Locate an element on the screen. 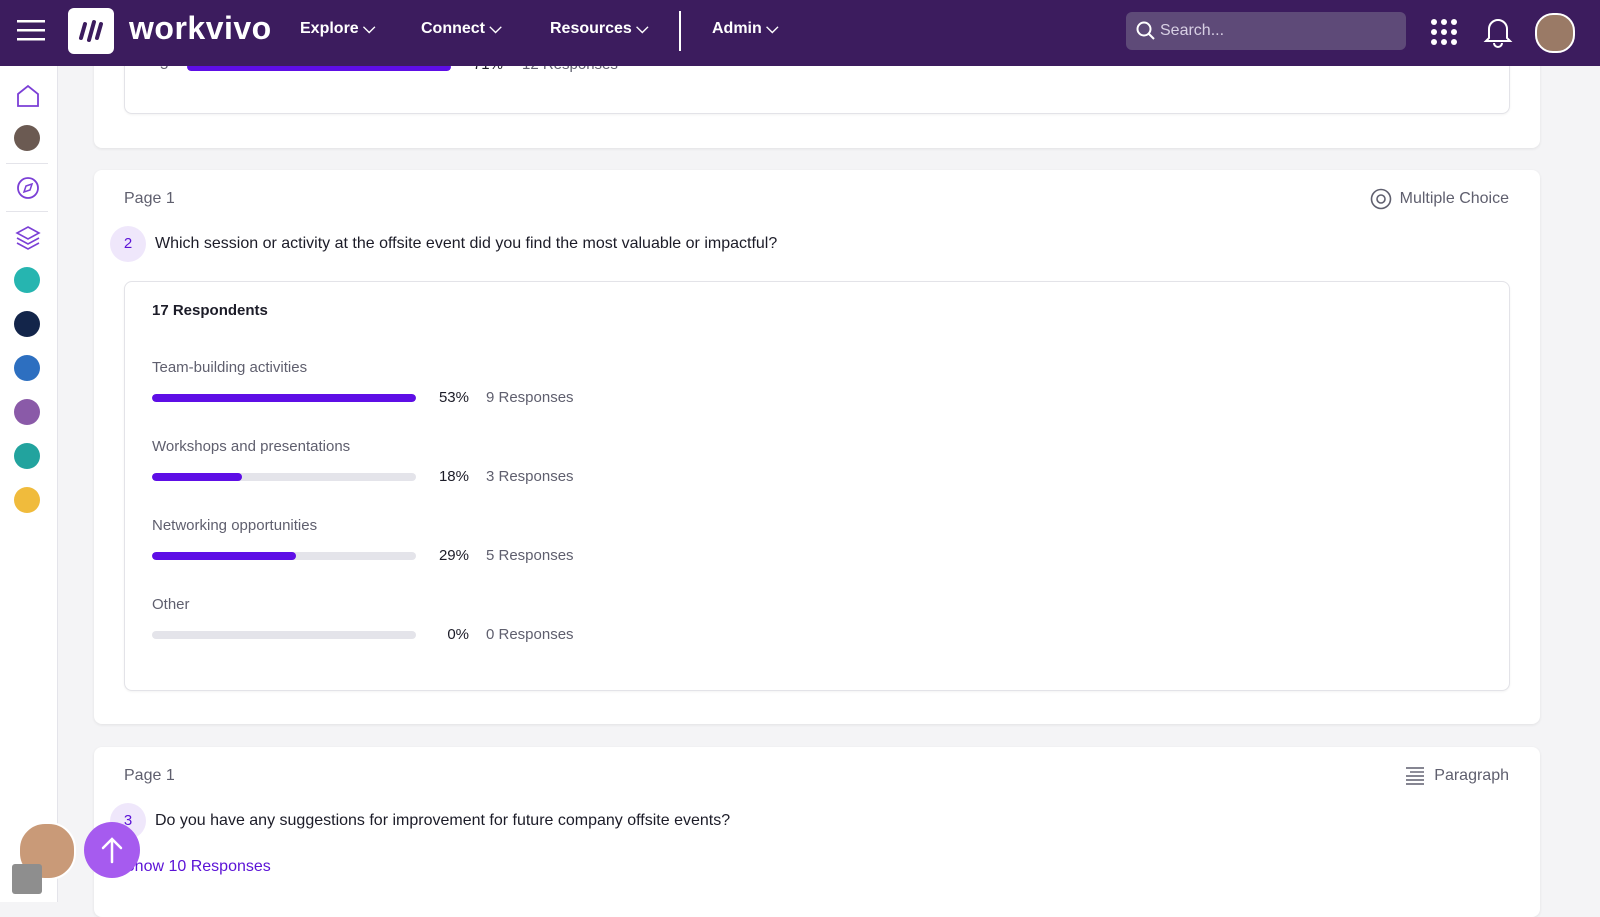 Image resolution: width=1600 pixels, height=917 pixels. menu-button is located at coordinates (31, 31).